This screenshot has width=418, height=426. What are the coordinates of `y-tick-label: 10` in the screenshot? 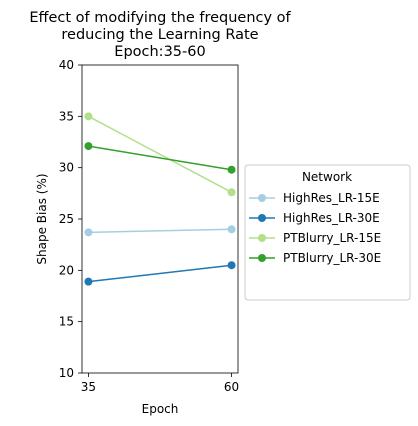 It's located at (66, 373).